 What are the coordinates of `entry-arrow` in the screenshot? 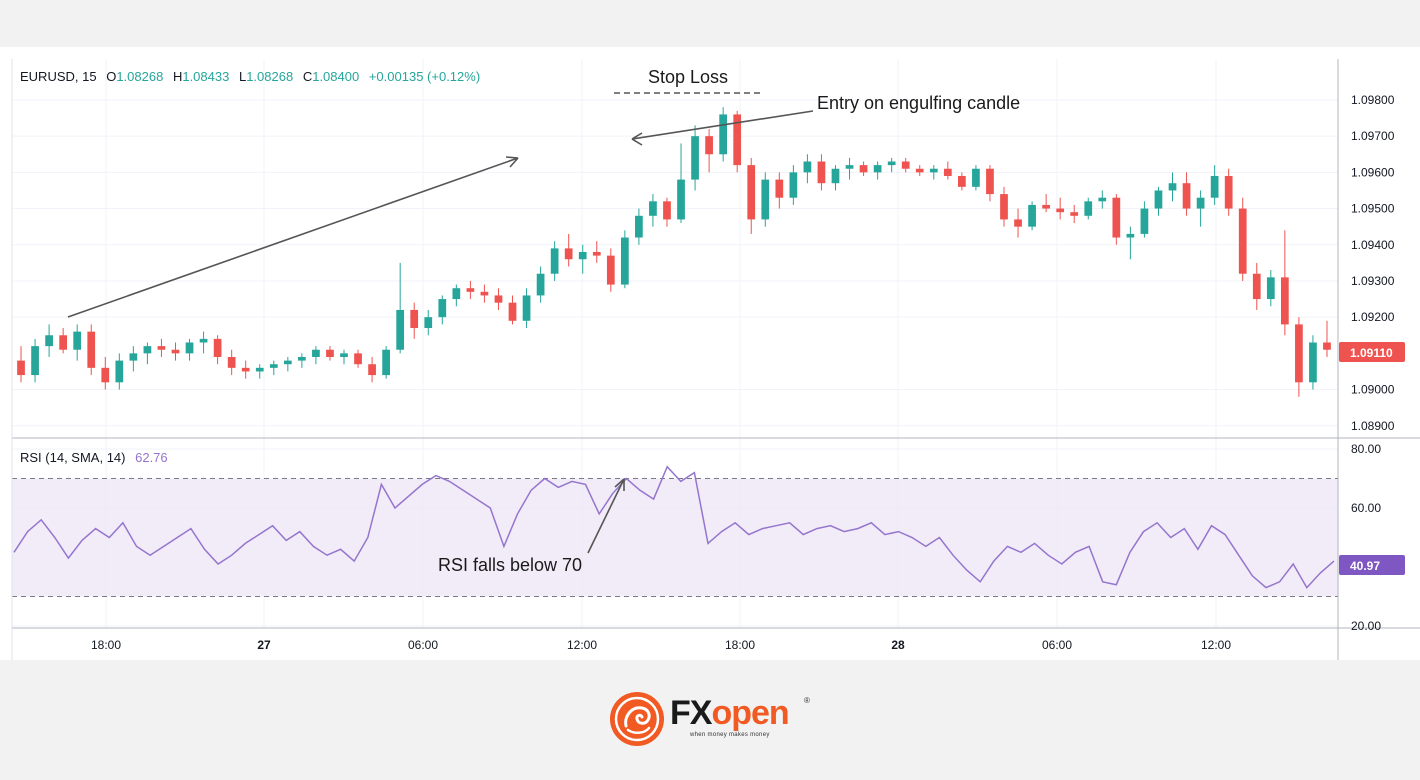 It's located at (722, 125).